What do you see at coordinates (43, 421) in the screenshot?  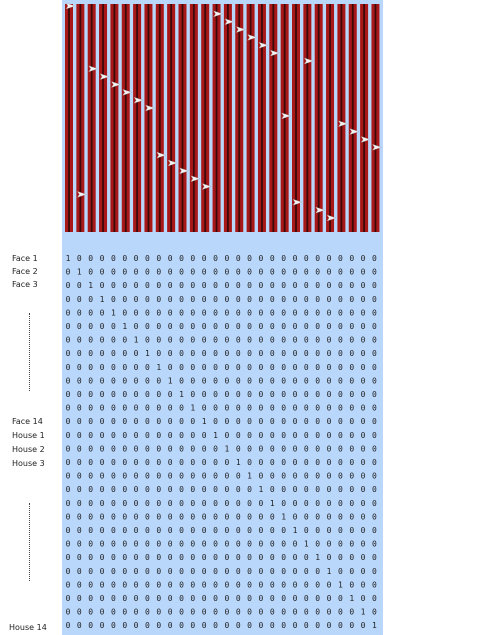 I see `label-face-14: Face 14` at bounding box center [43, 421].